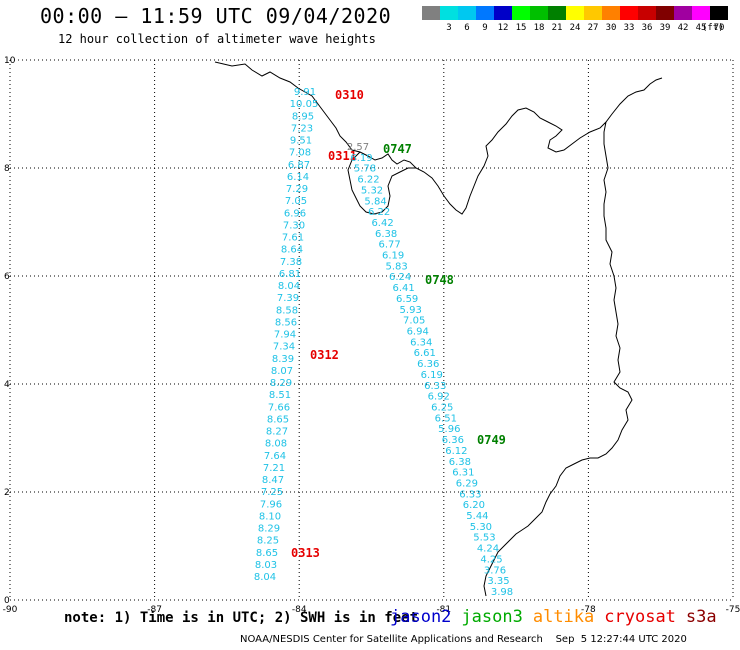  I want to click on swh-value: 8.56, so click(286, 322).